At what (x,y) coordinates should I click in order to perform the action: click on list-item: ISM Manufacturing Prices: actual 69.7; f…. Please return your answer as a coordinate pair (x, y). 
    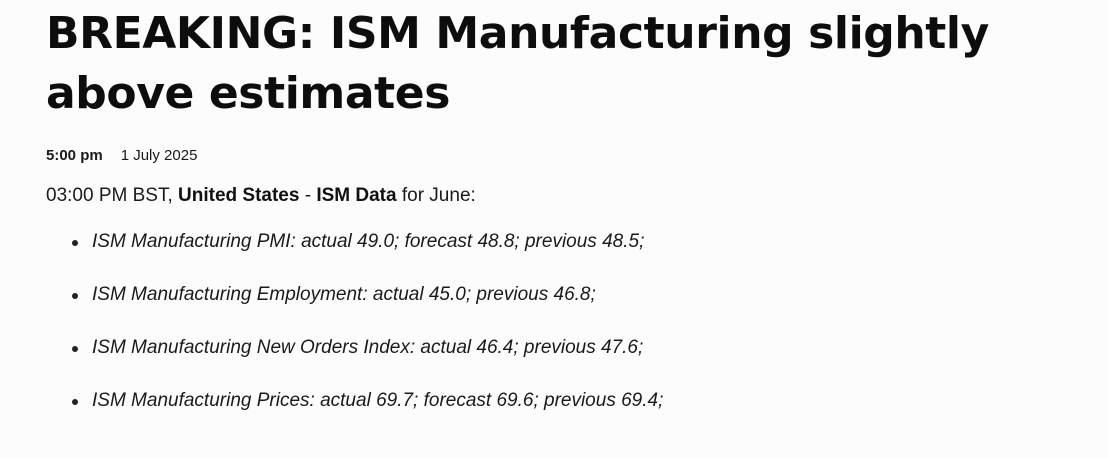
    Looking at the image, I should click on (575, 401).